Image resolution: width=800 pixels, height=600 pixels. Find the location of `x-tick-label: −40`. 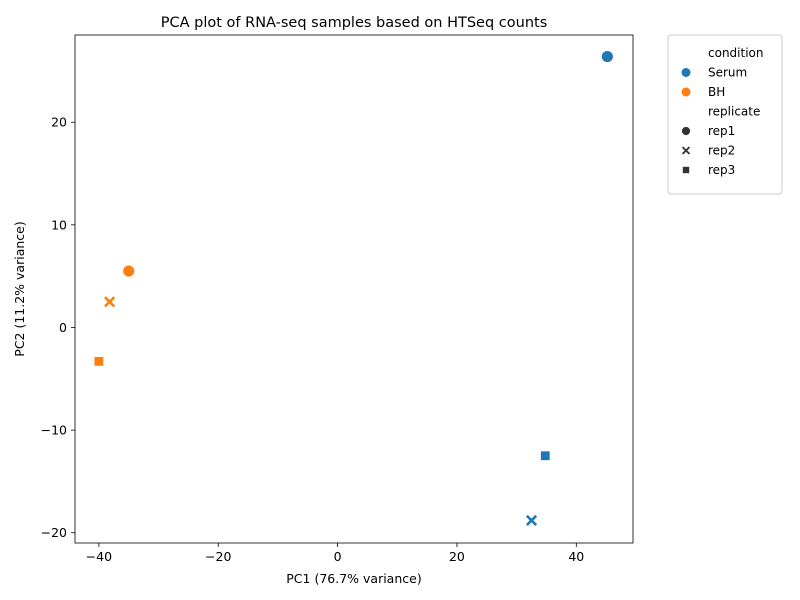

x-tick-label: −40 is located at coordinates (99, 556).